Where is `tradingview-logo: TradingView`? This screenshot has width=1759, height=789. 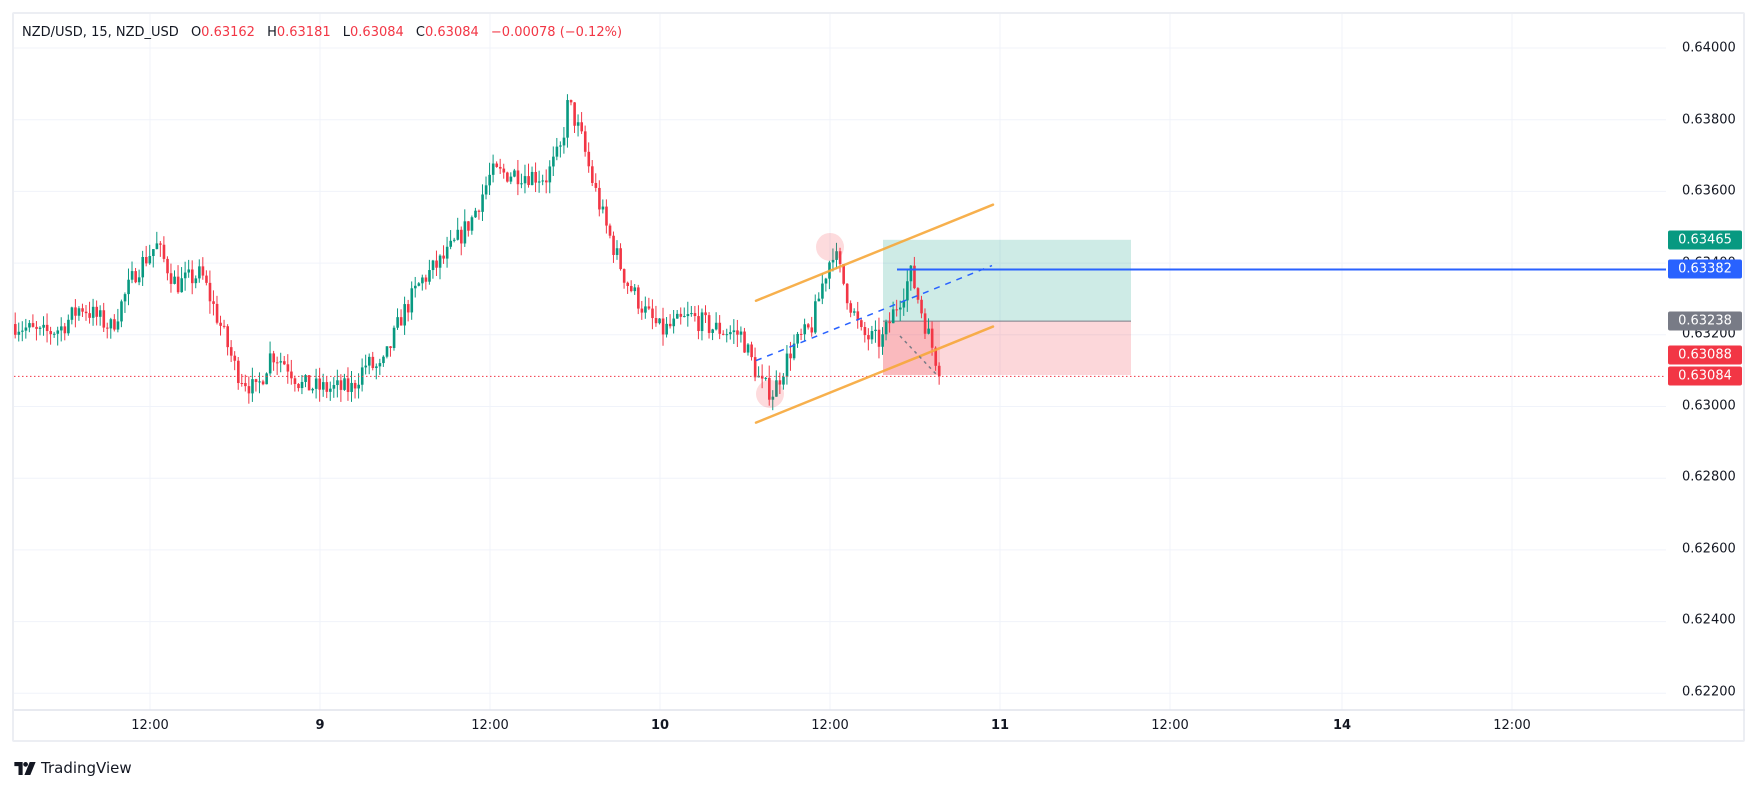
tradingview-logo: TradingView is located at coordinates (73, 768).